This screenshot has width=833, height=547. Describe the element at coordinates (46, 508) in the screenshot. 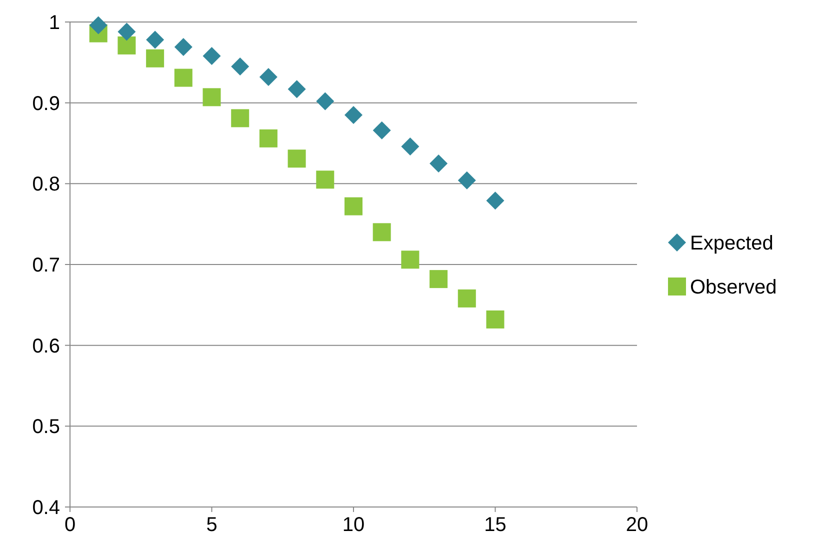

I see `y-tick-label: 0.4` at that location.